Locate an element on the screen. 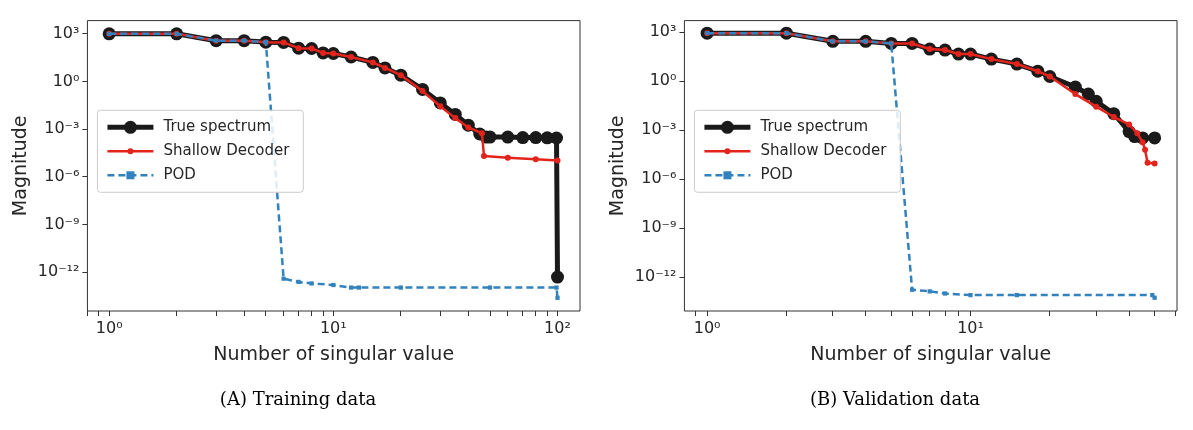 The image size is (1193, 430). text: (A) Training data is located at coordinates (298, 398).